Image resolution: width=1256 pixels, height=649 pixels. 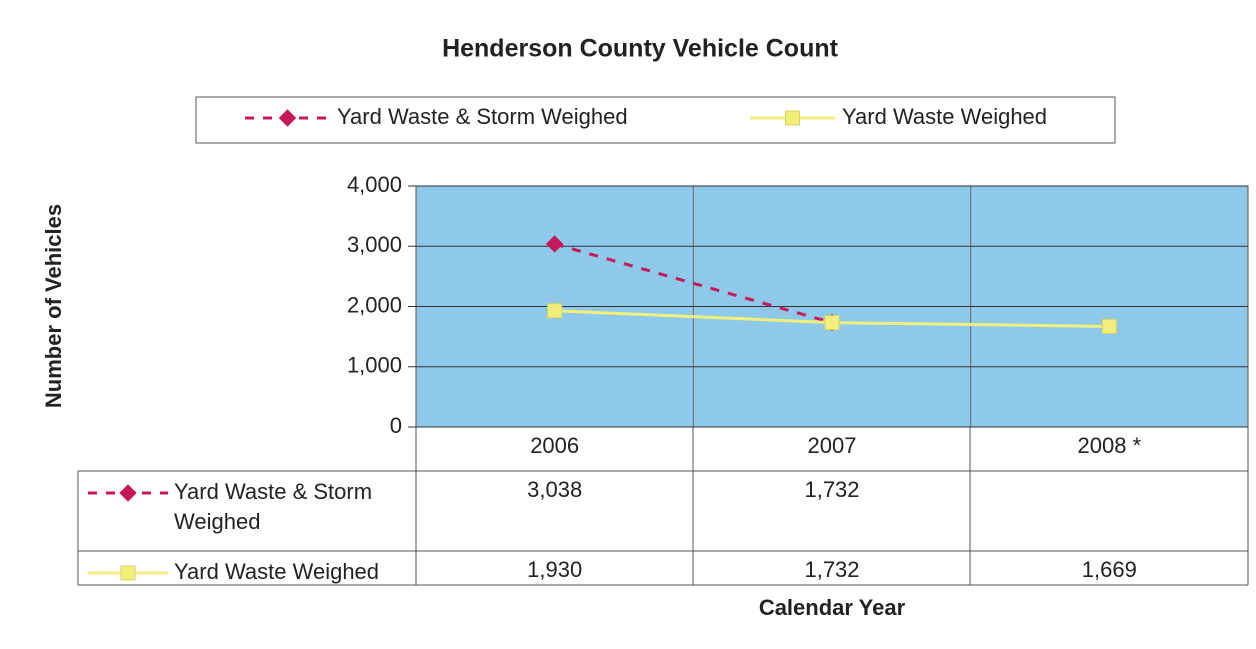 What do you see at coordinates (640, 49) in the screenshot?
I see `chart-title: Henderson County Vehicle Count` at bounding box center [640, 49].